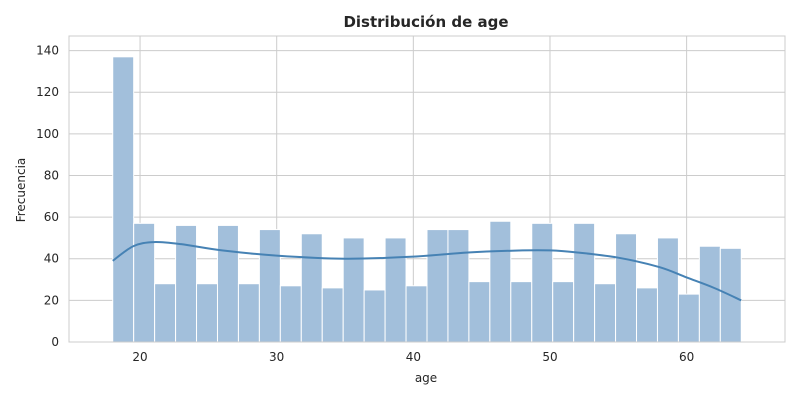 The width and height of the screenshot is (800, 404). I want to click on x-tick-label: 40, so click(413, 357).